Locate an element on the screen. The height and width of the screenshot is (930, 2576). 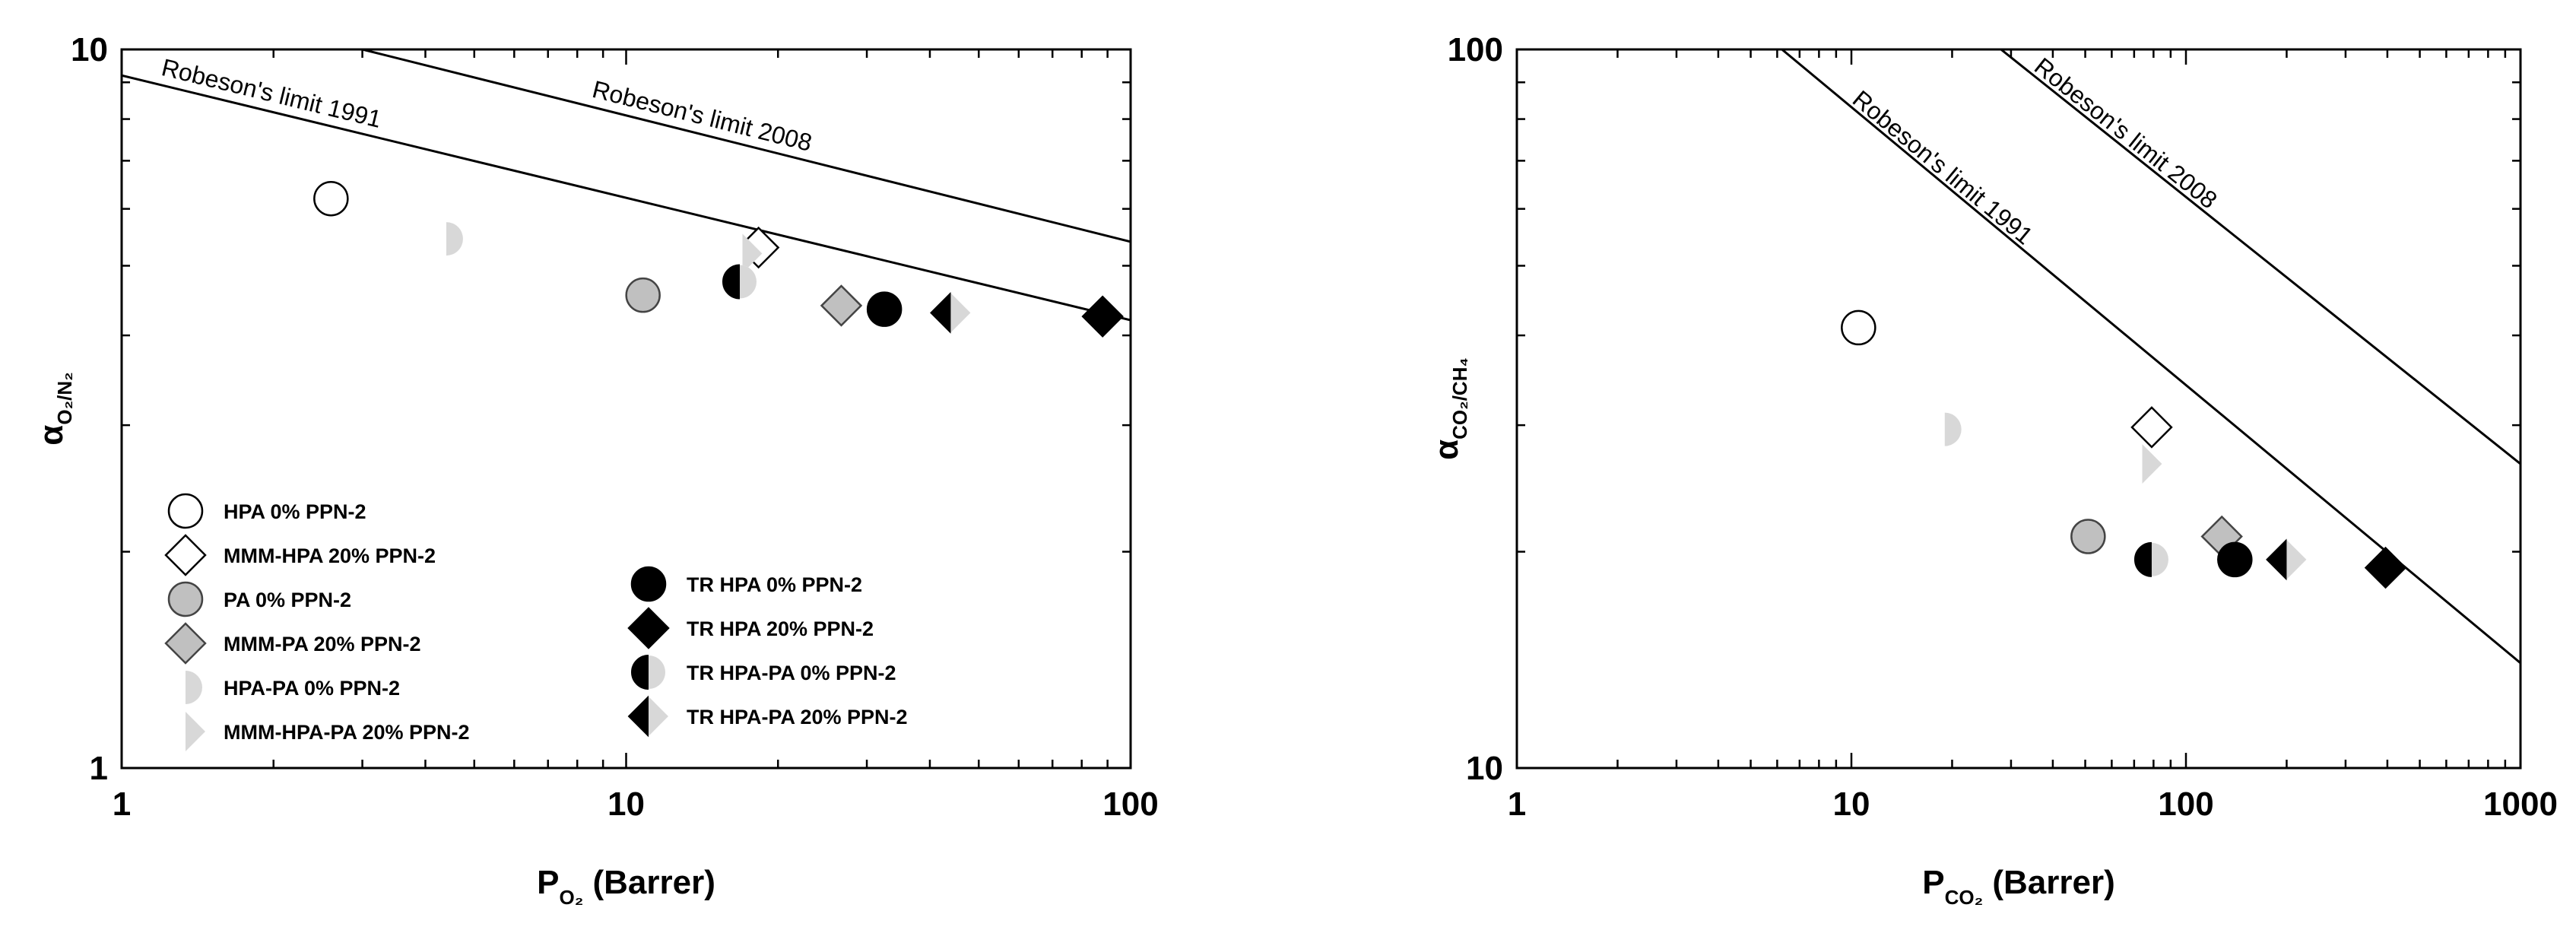
legend-label: HPA 0% PPN-2 is located at coordinates (295, 511).